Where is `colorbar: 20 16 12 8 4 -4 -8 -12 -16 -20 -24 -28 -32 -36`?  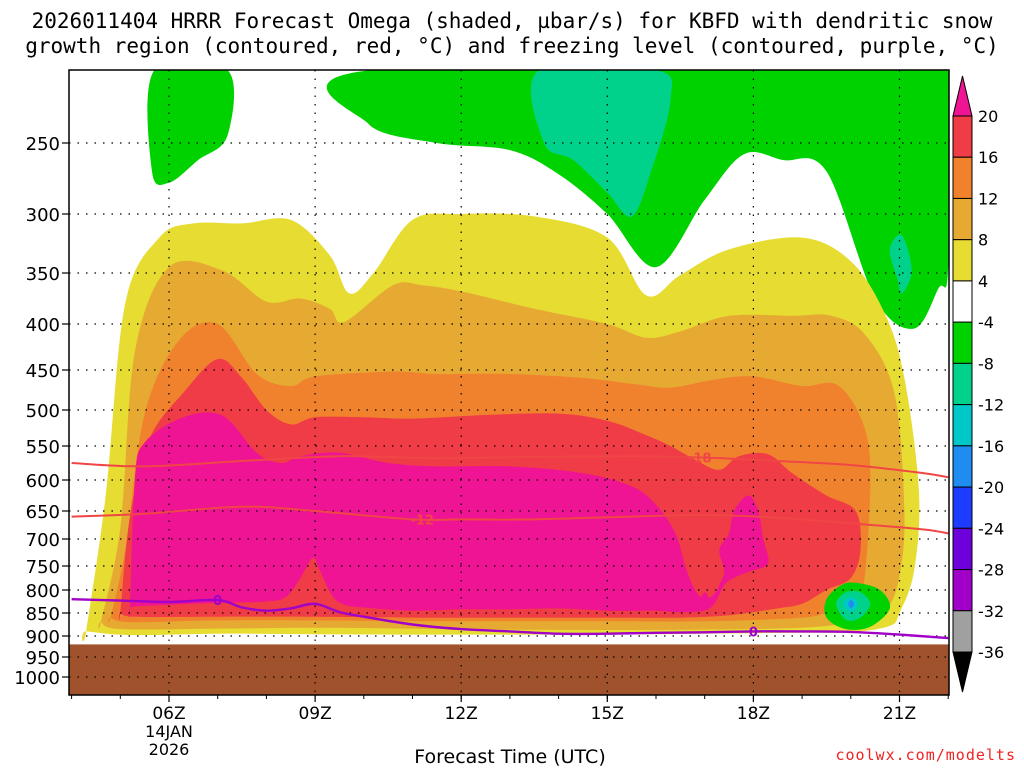
colorbar: 20 16 12 8 4 -4 -8 -12 -16 -20 -24 -28 -32 -36 is located at coordinates (978, 384).